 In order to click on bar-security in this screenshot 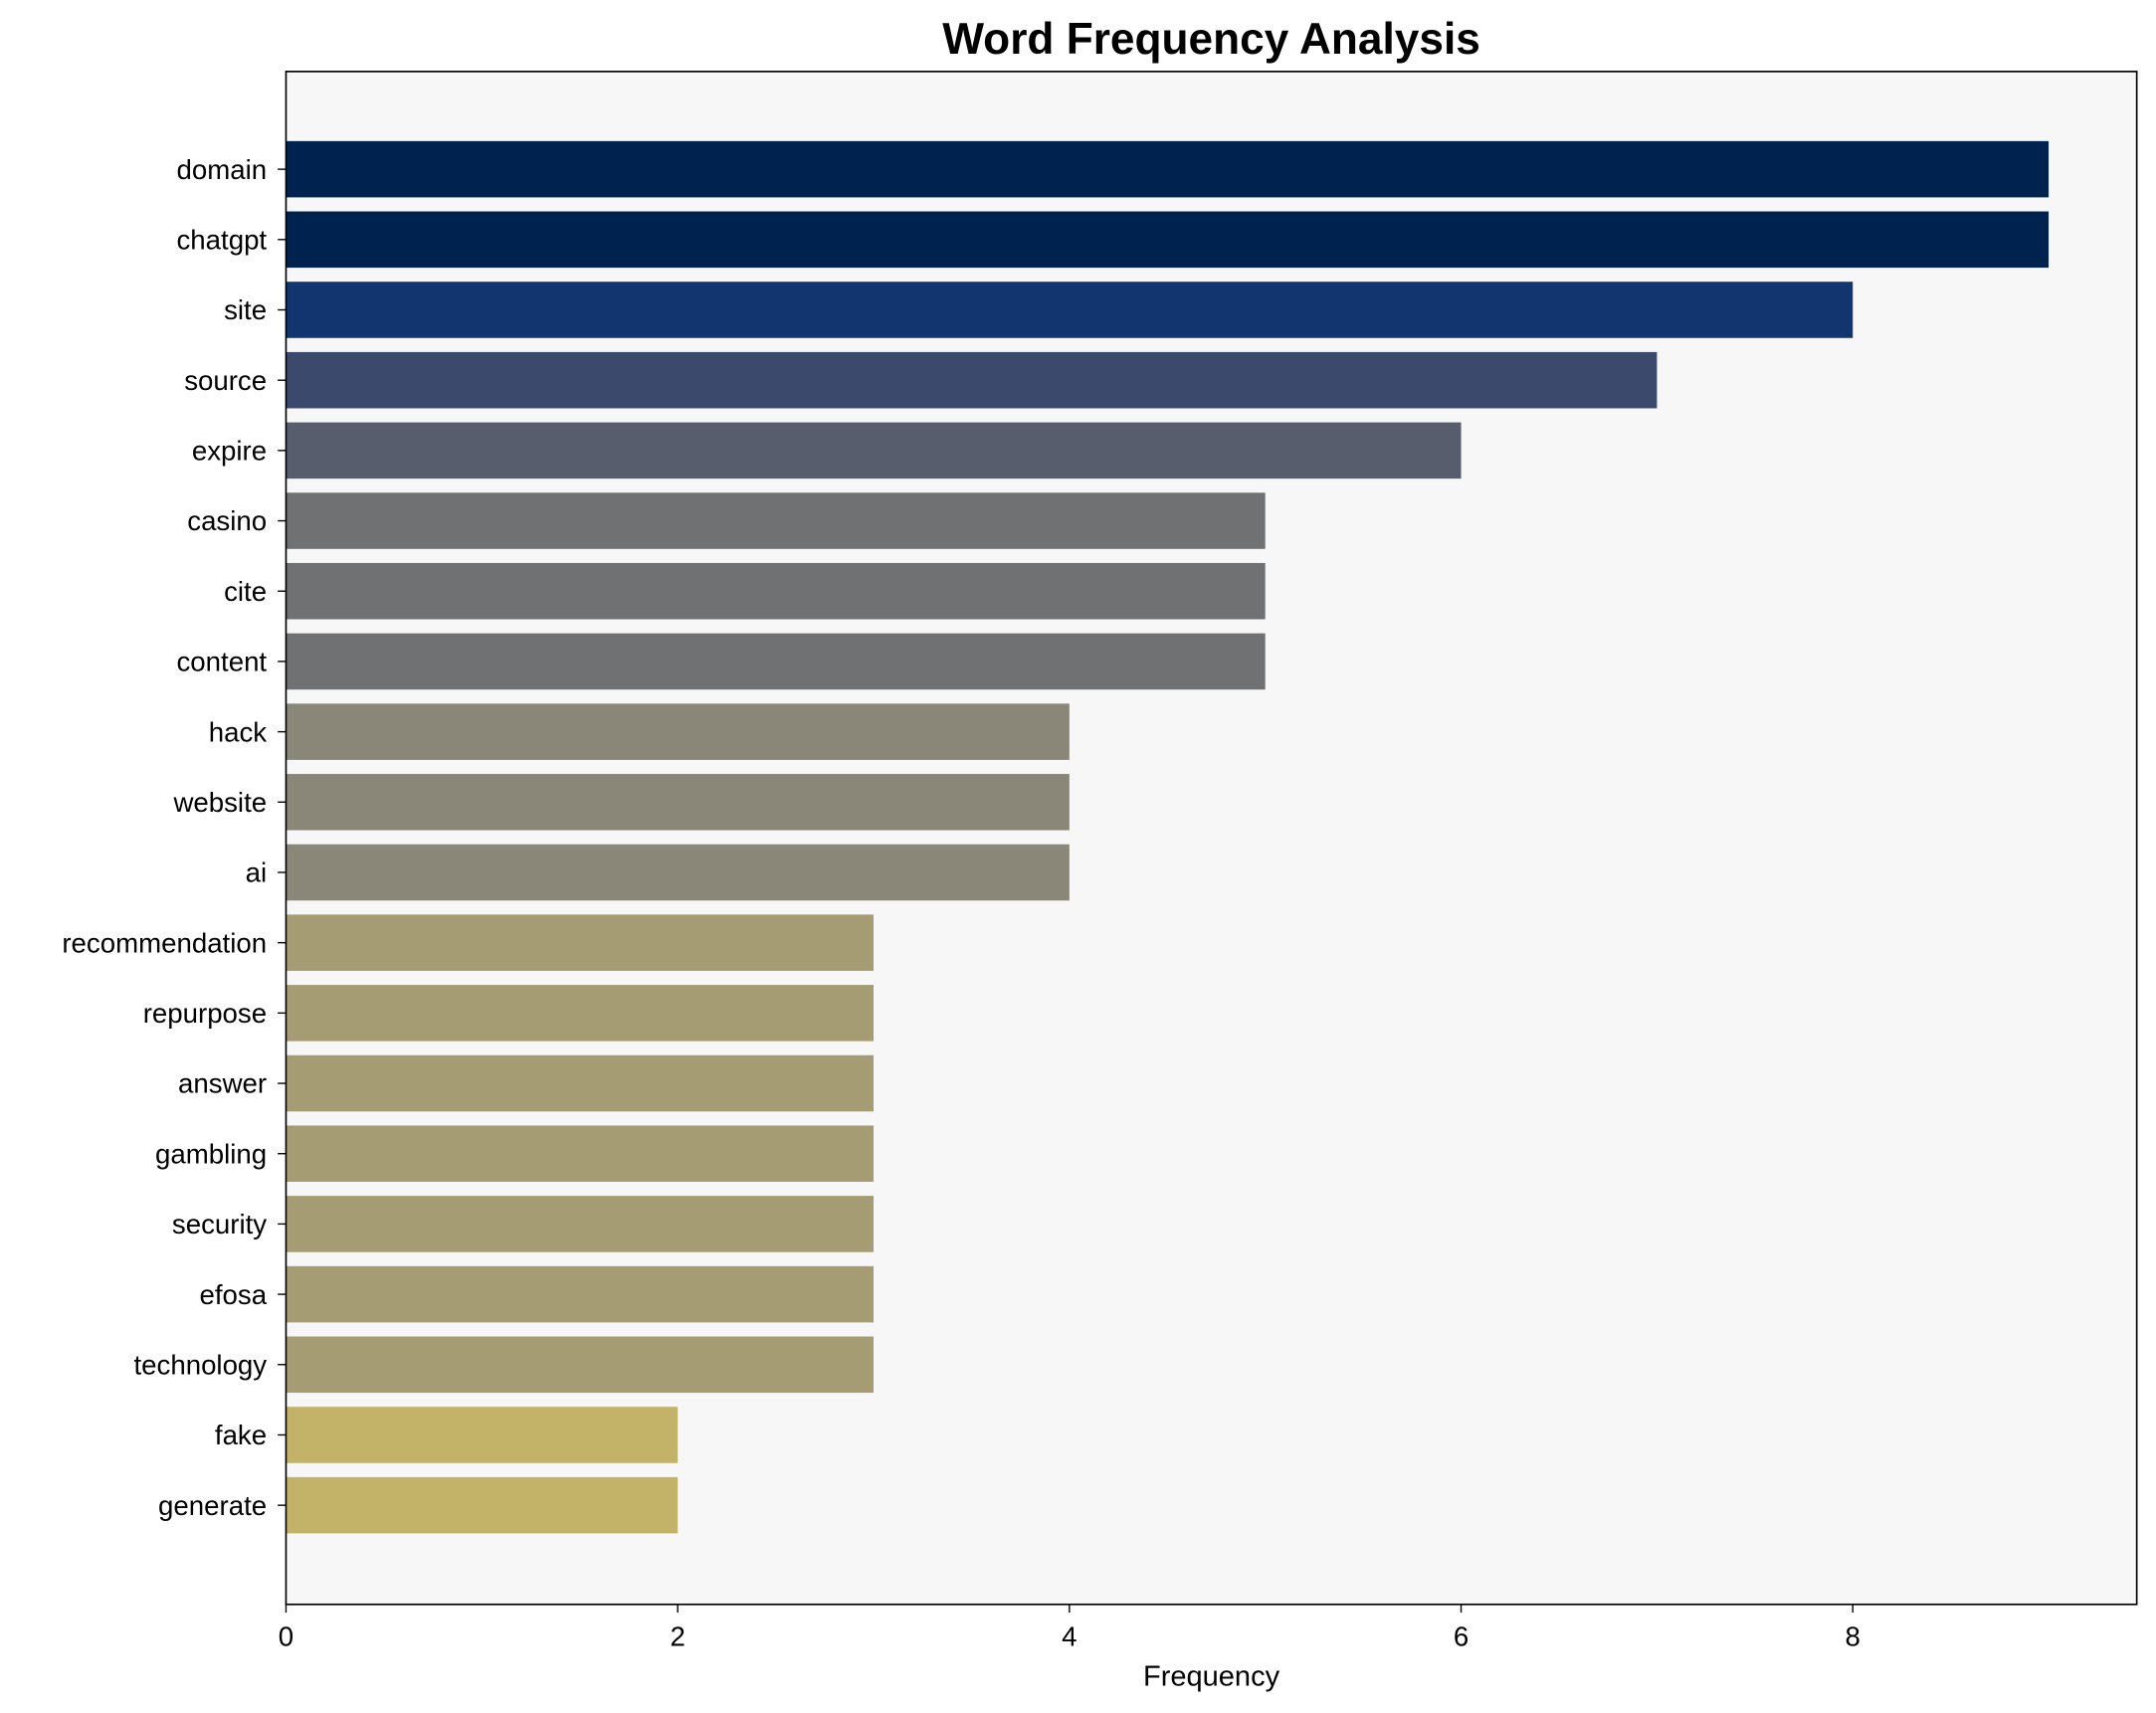, I will do `click(580, 1224)`.